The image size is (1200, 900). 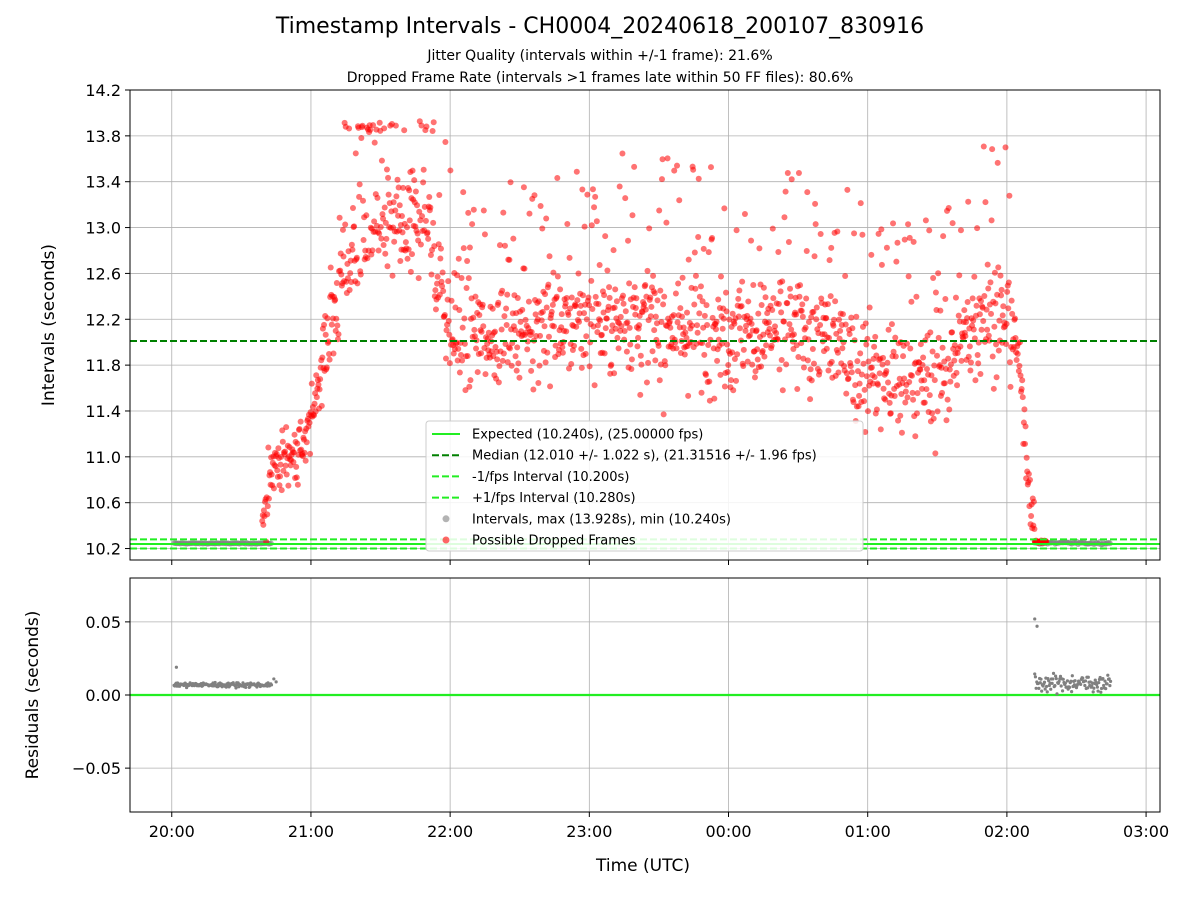 What do you see at coordinates (103, 503) in the screenshot?
I see `y-tick-label: 10.6` at bounding box center [103, 503].